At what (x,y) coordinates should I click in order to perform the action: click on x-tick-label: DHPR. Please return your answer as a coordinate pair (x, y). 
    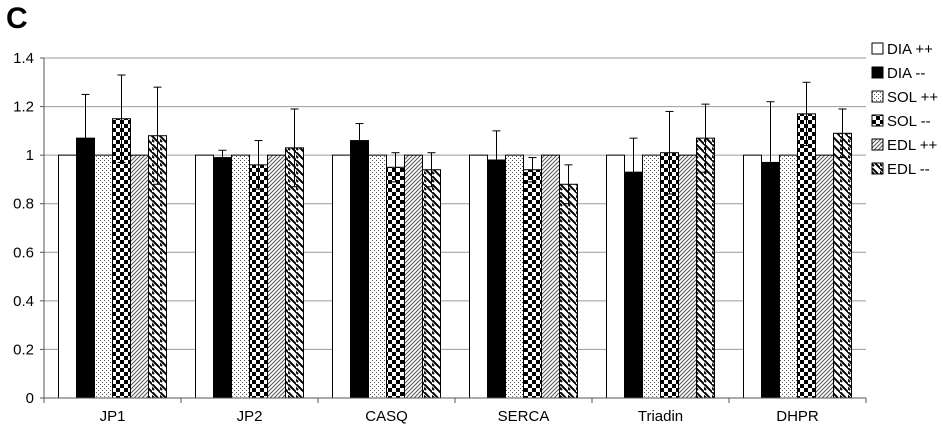
    Looking at the image, I should click on (797, 416).